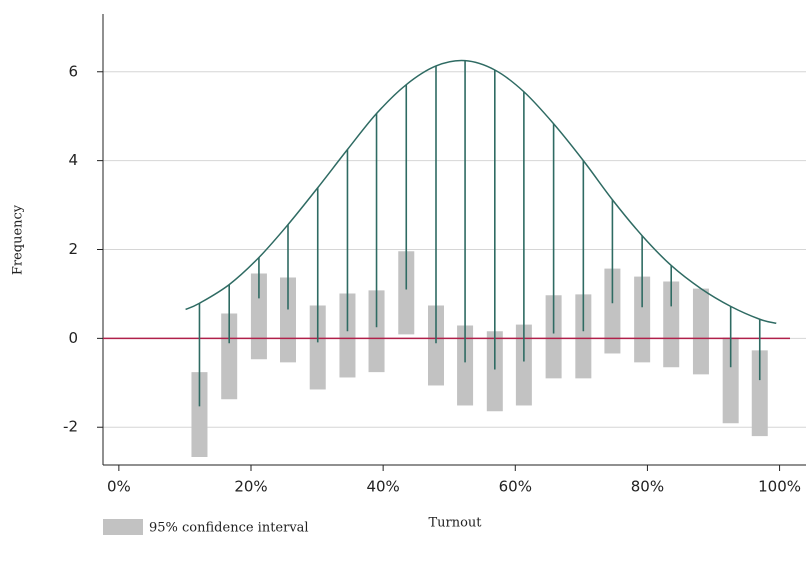  Describe the element at coordinates (779, 487) in the screenshot. I see `x-tick-label: 100%` at that location.